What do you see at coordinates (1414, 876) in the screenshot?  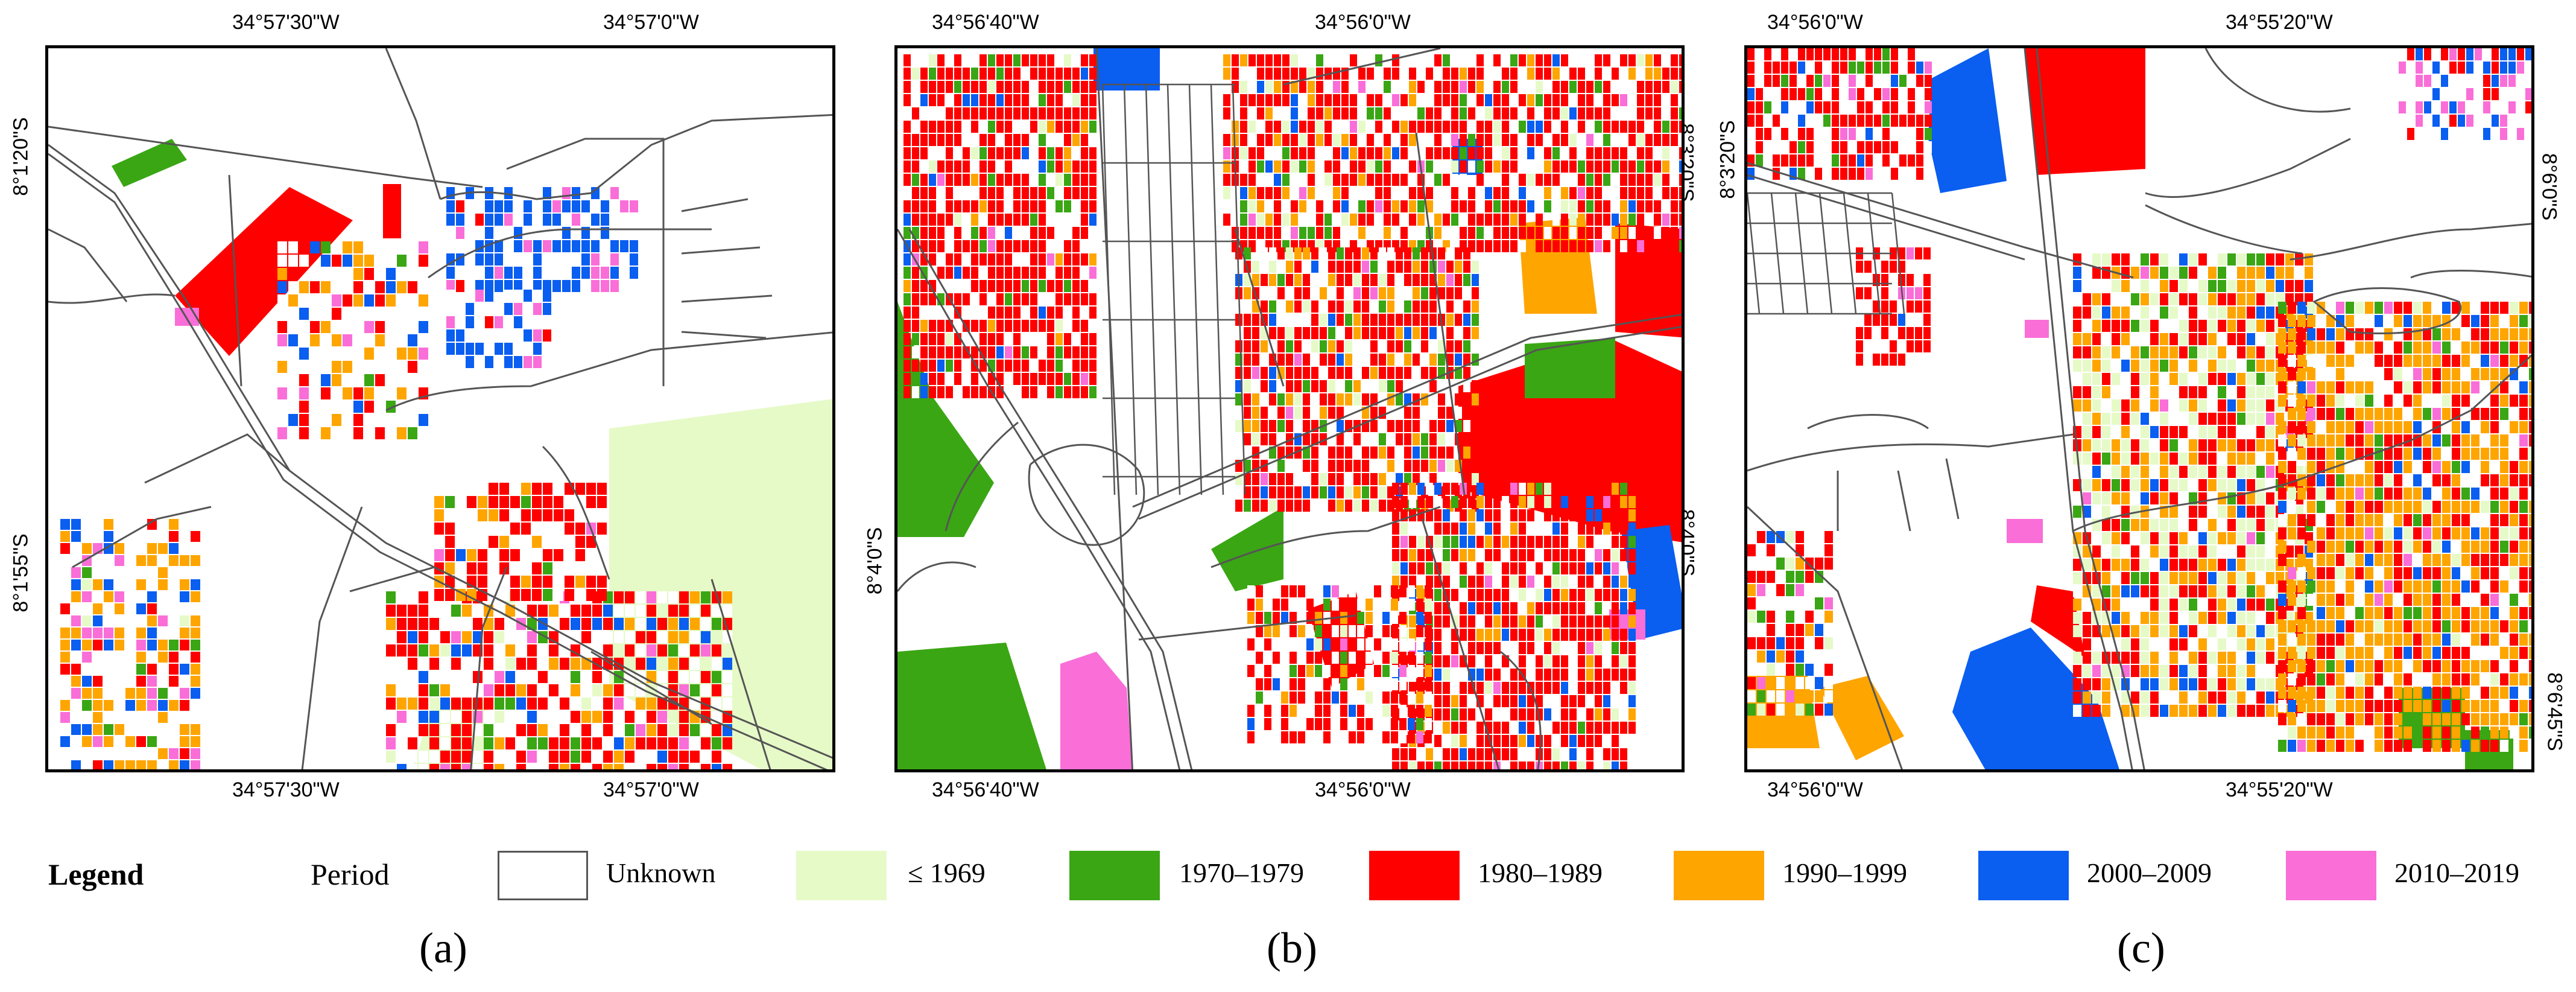 I see `legend-swatch-1980s` at bounding box center [1414, 876].